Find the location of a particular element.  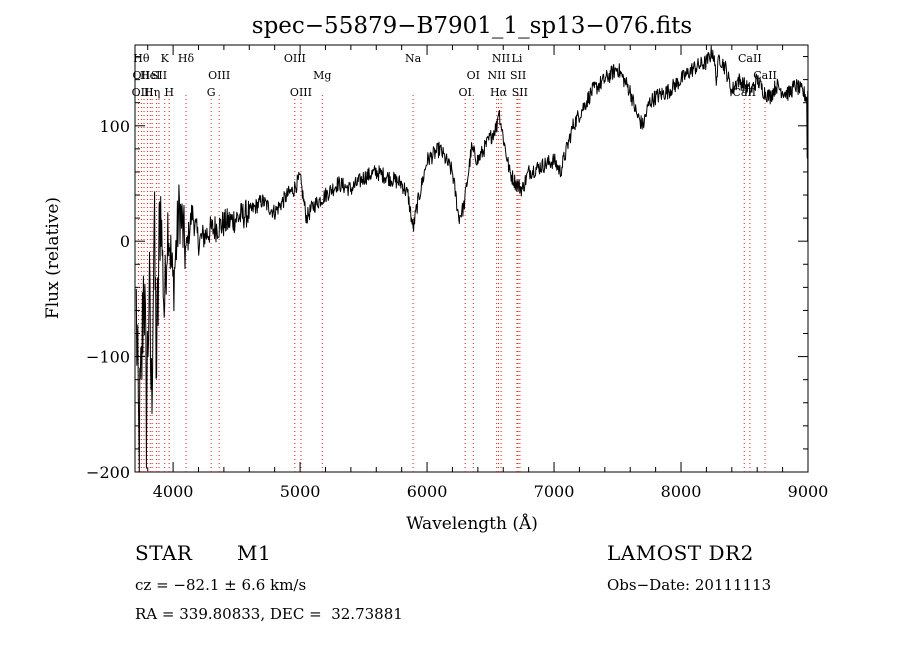

x-tick-label: 9000 is located at coordinates (808, 491).